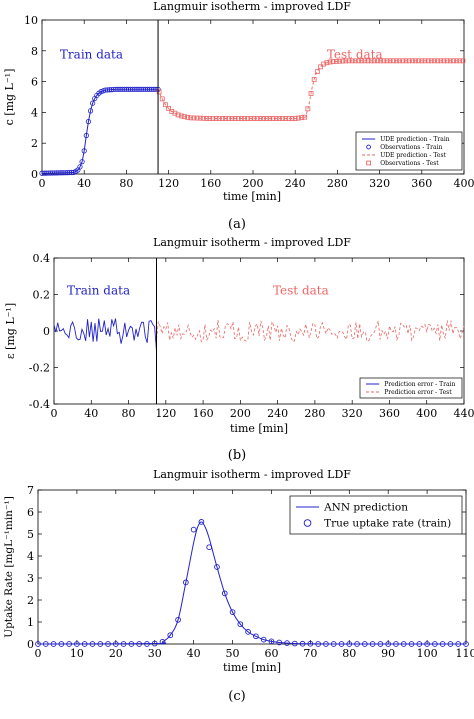 The height and width of the screenshot is (719, 474). What do you see at coordinates (30, 578) in the screenshot?
I see `y-tick-label: 3` at bounding box center [30, 578].